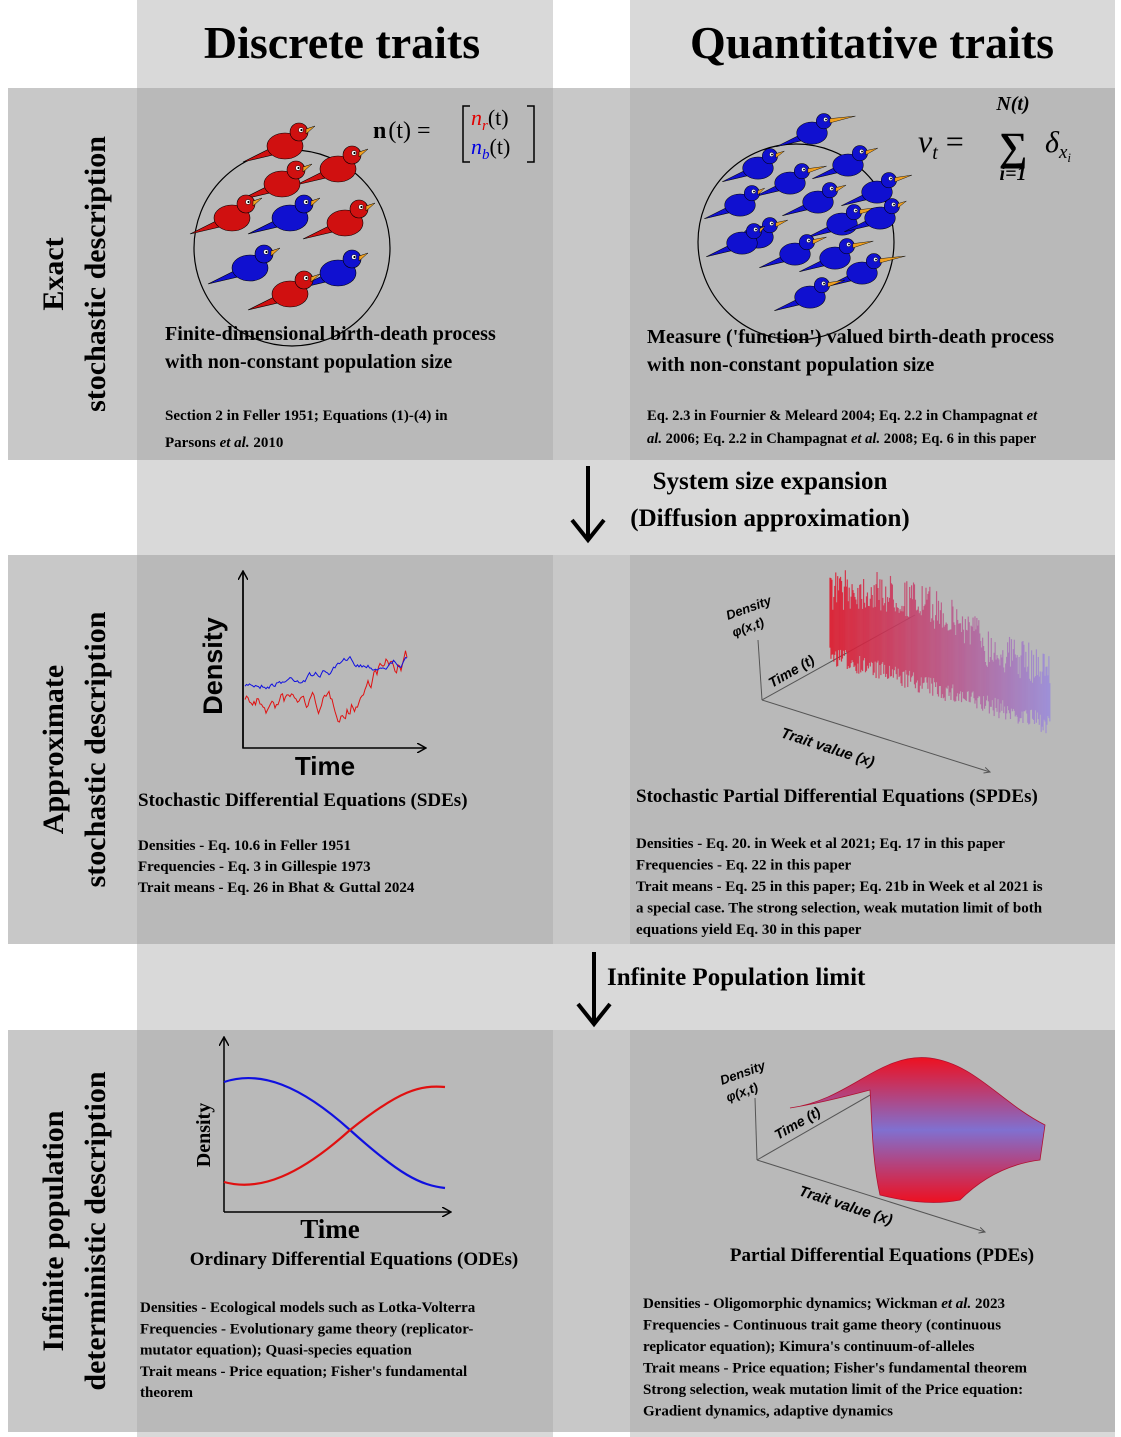  I want to click on sum-sign: ∑, so click(1013, 146).